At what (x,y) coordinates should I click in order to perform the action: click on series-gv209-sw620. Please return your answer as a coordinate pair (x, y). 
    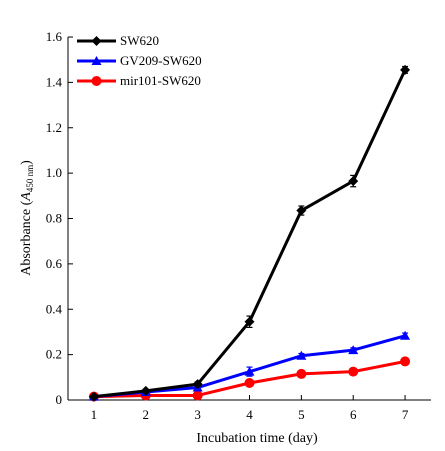
    Looking at the image, I should click on (249, 365).